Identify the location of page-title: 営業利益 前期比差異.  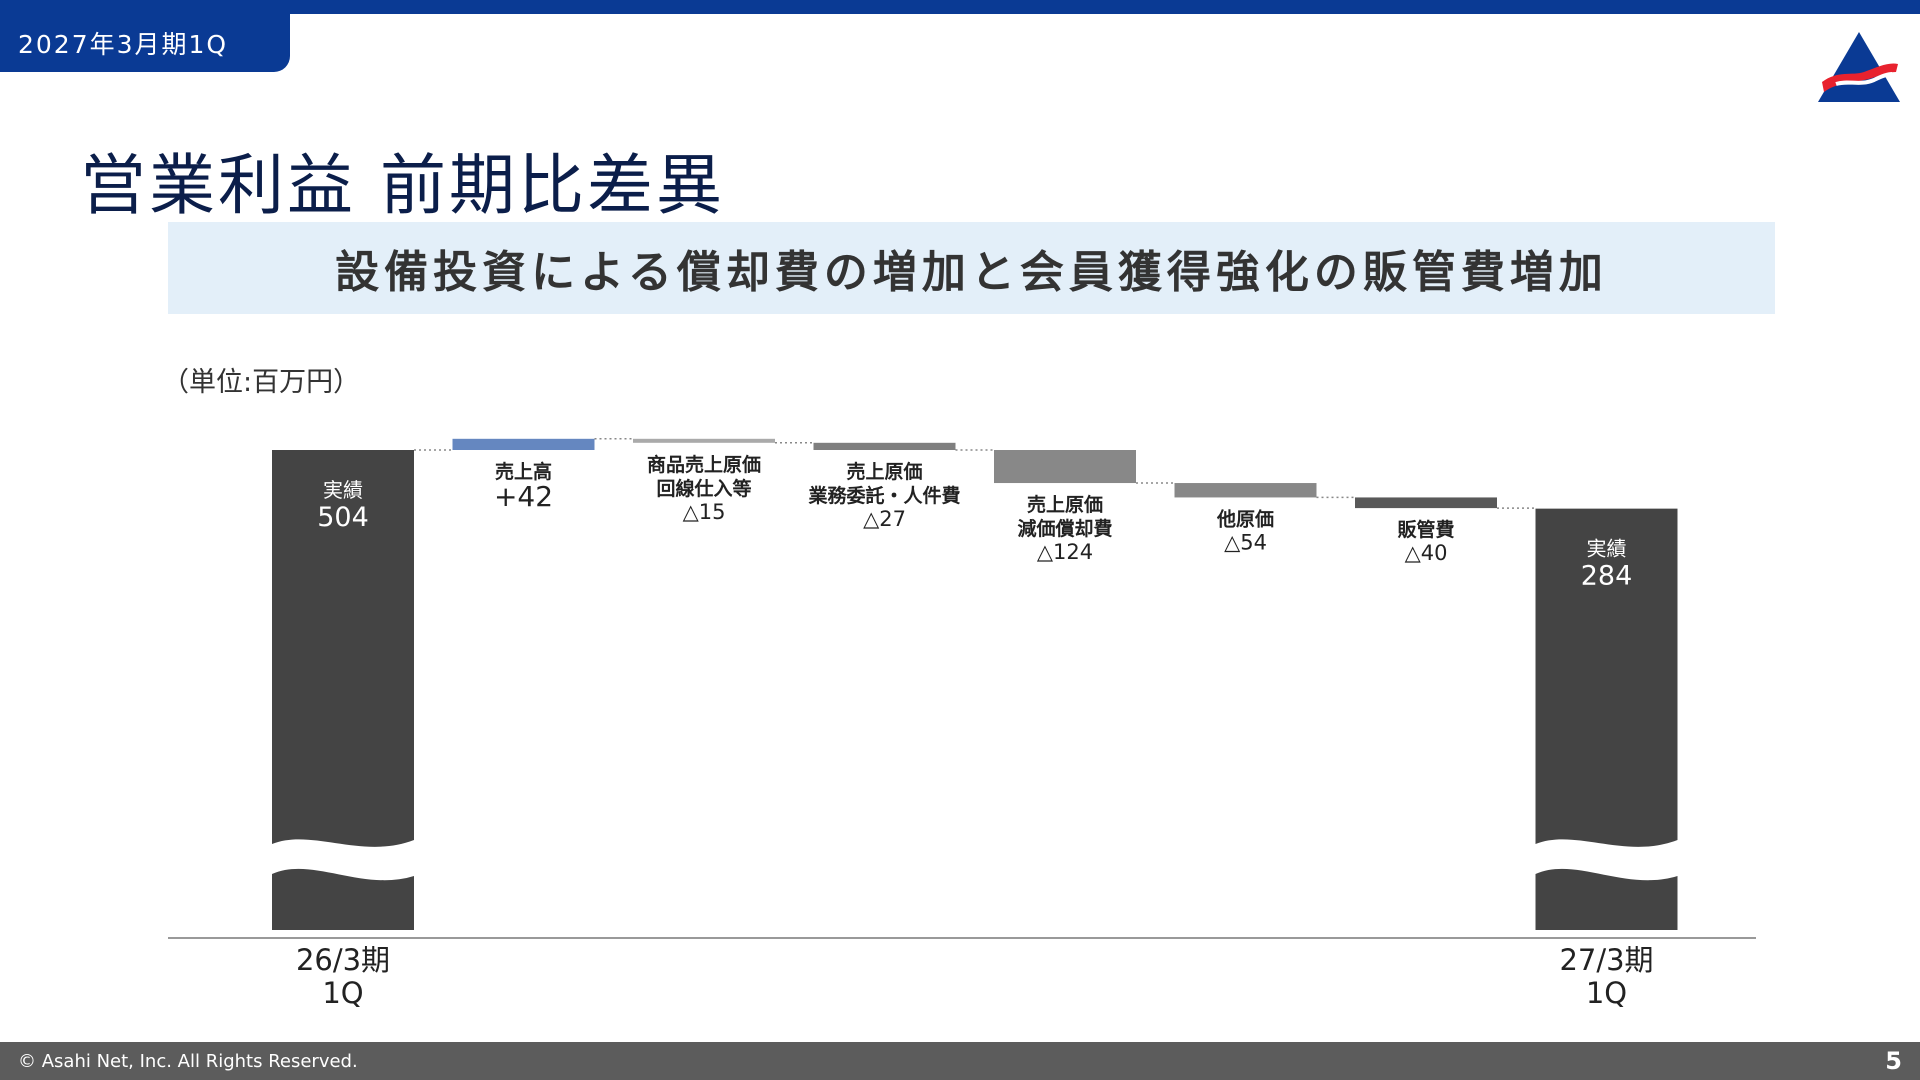
(402, 186).